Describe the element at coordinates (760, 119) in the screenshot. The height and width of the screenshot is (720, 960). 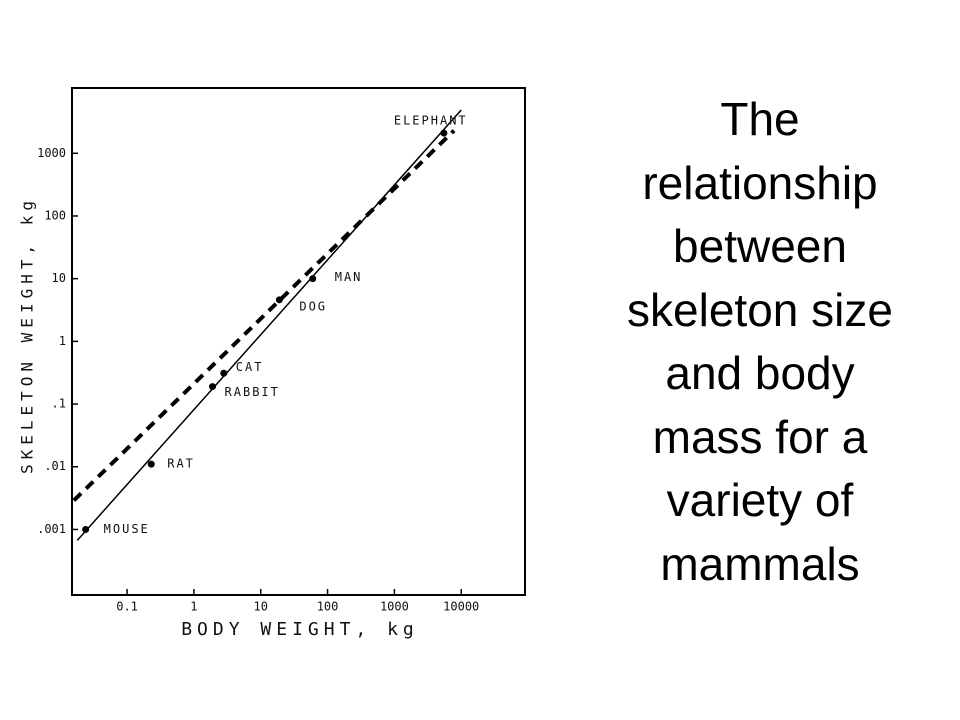
I see `title-line: The` at that location.